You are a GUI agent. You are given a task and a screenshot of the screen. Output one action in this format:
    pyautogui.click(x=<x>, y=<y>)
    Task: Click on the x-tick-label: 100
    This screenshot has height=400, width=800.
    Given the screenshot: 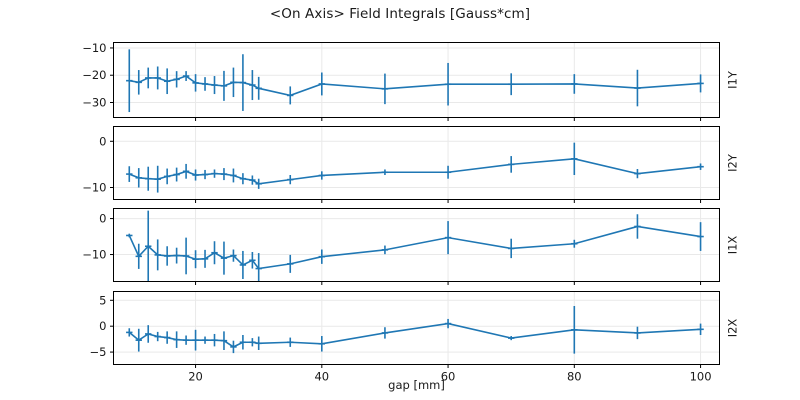 What is the action you would take?
    pyautogui.click(x=701, y=377)
    